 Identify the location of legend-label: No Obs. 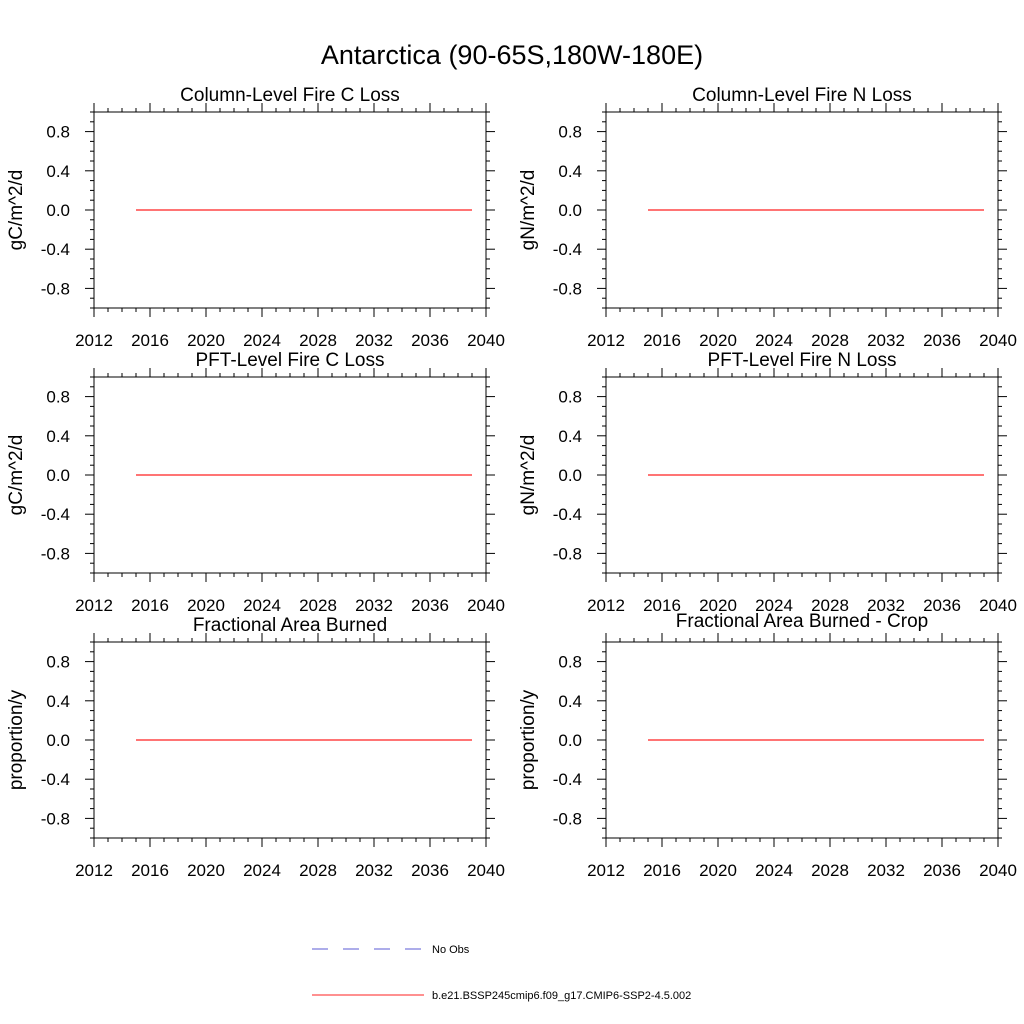
(451, 950).